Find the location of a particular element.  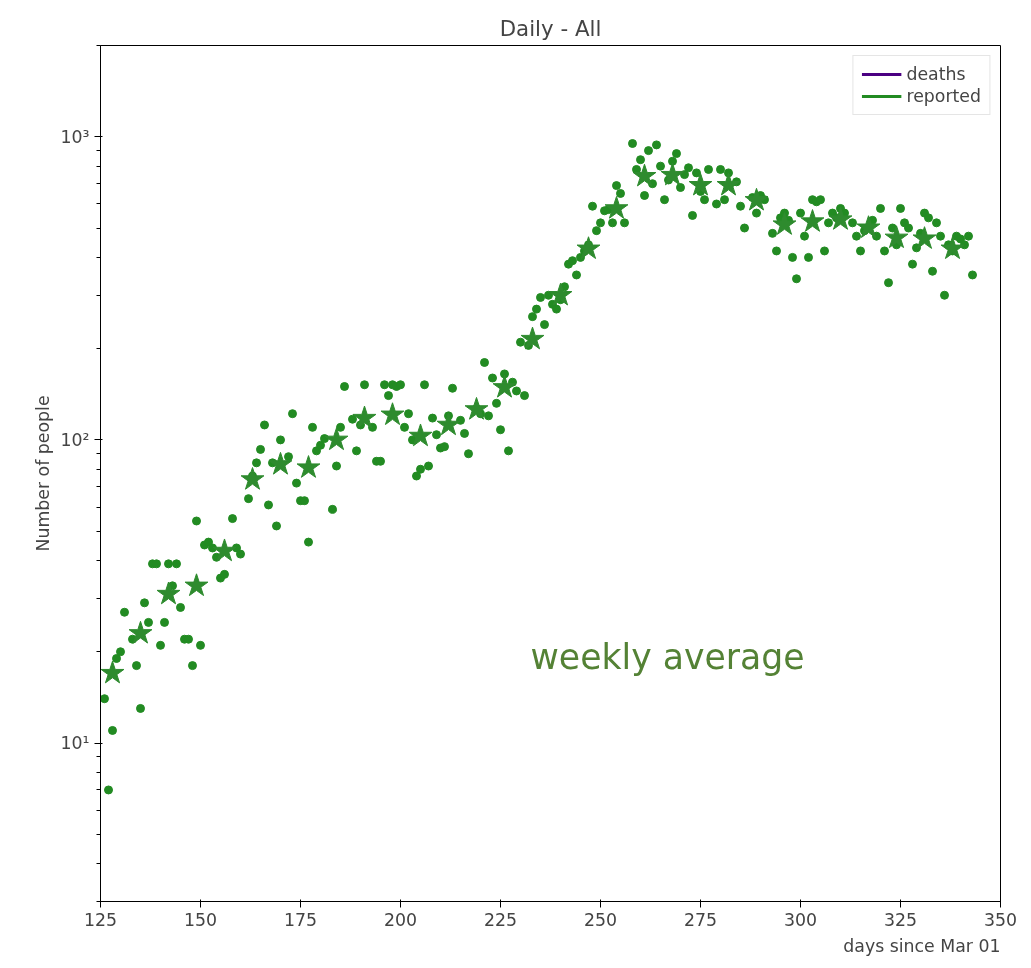

annotation: weekly average is located at coordinates (667, 656).